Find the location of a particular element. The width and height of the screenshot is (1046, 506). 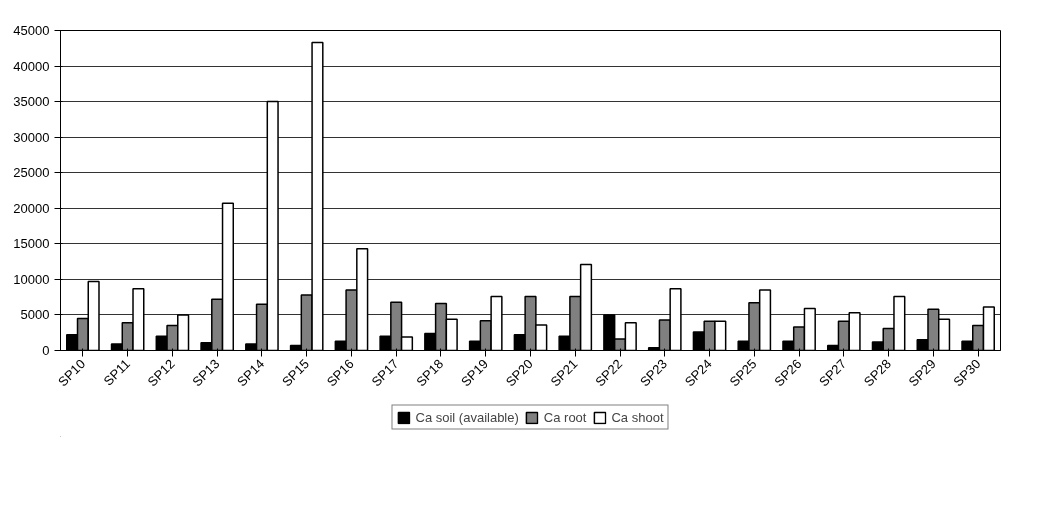

legend-label: Ca soil (available) is located at coordinates (467, 417).